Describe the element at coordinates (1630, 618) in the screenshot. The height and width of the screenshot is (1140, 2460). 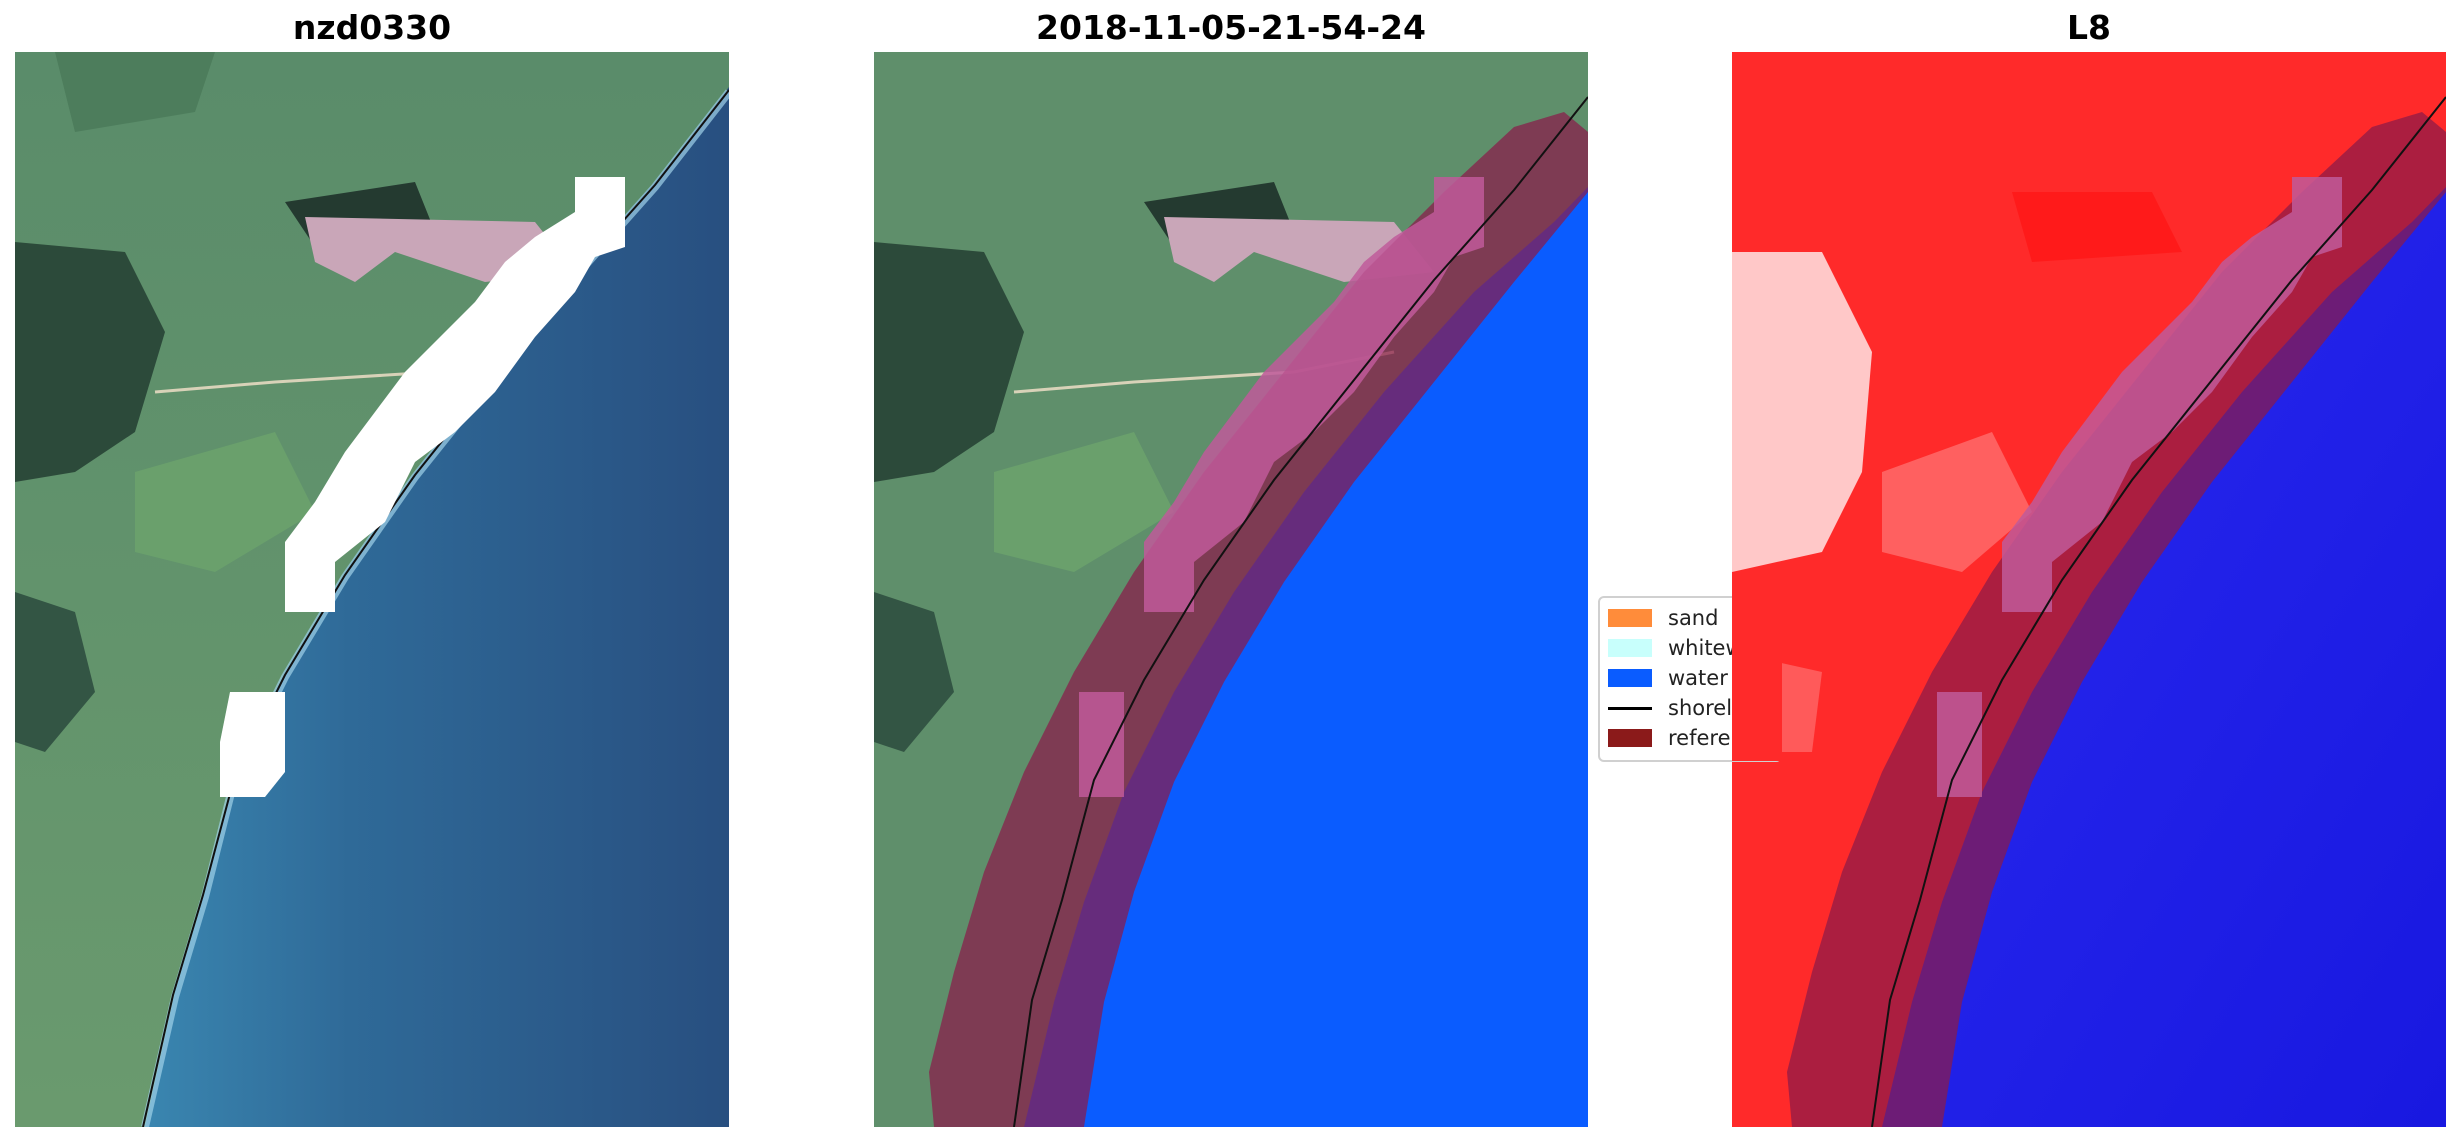
I see `legend-swatch-sand` at that location.